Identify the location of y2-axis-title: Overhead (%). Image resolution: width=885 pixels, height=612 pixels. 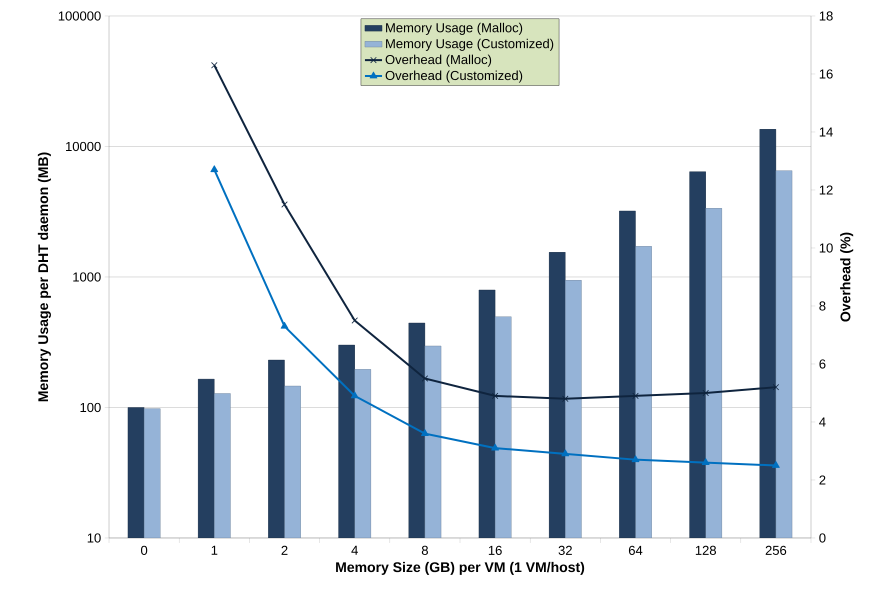
(847, 277).